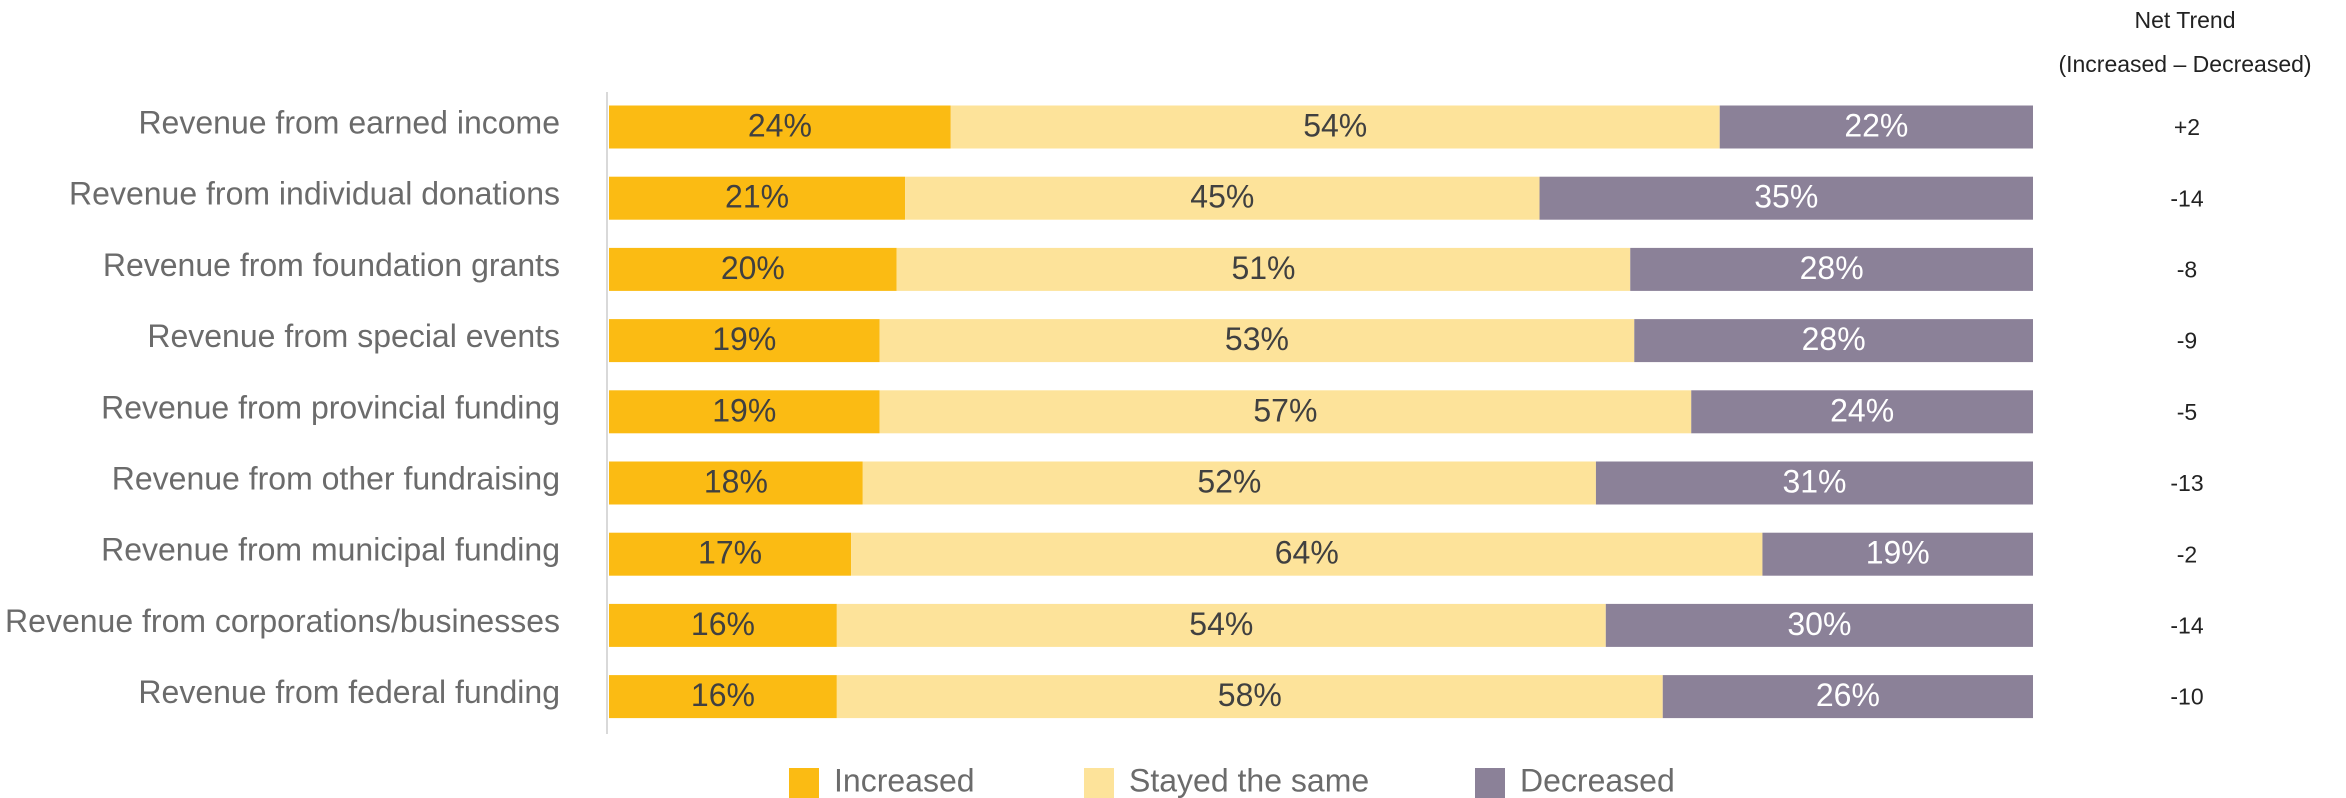 The width and height of the screenshot is (2346, 798). Describe the element at coordinates (2187, 341) in the screenshot. I see `net-trend-value: -9` at that location.